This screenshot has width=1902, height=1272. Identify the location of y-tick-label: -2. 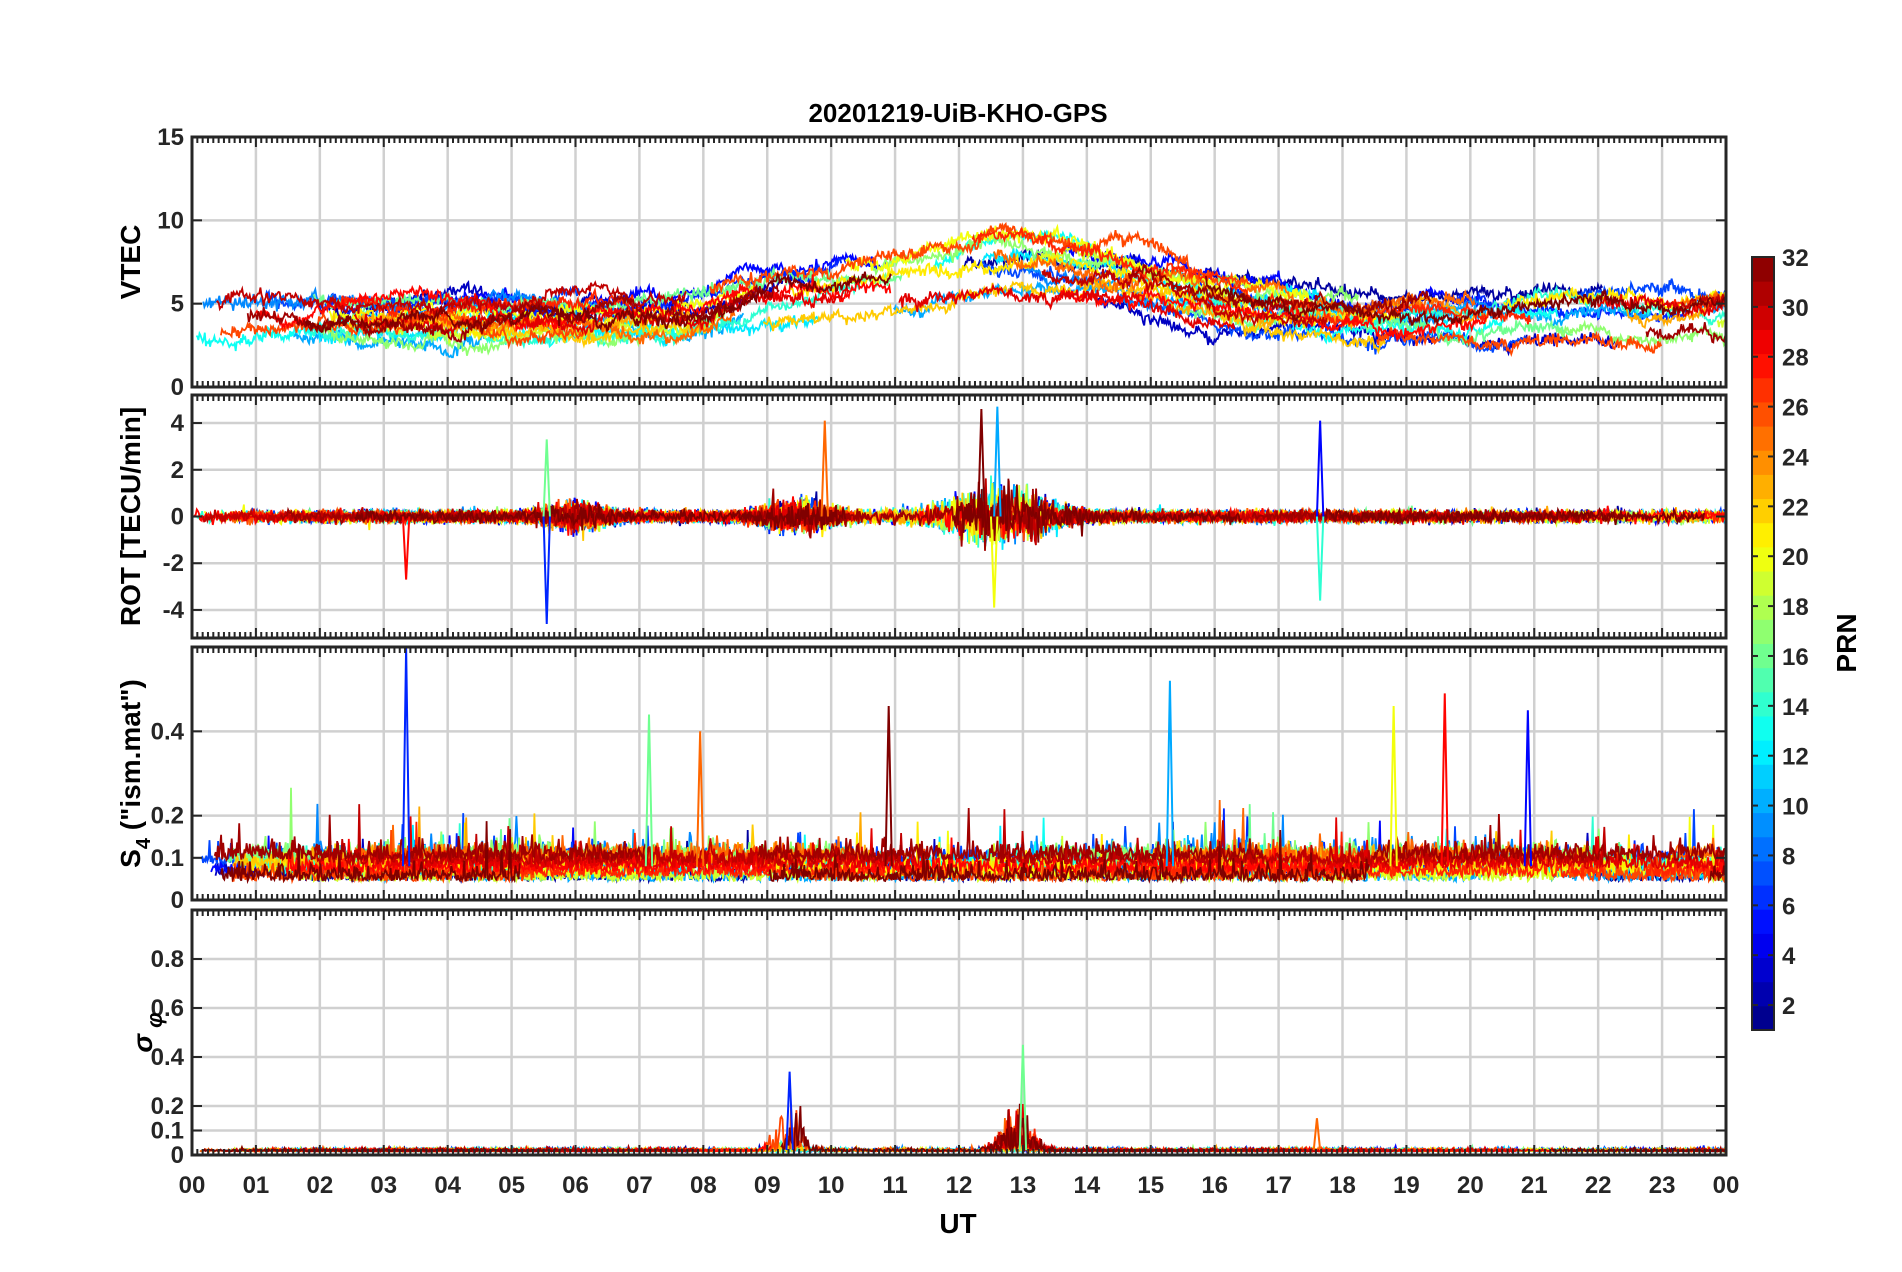
(173, 563).